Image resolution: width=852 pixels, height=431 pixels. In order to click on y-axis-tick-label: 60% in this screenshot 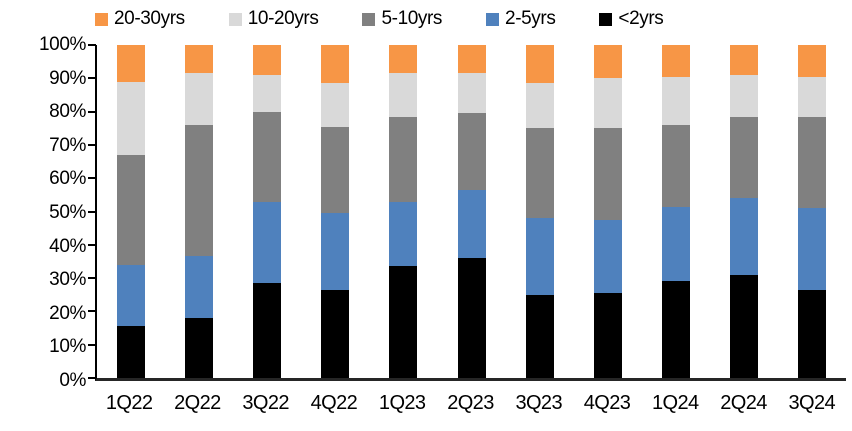, I will do `click(67, 179)`.